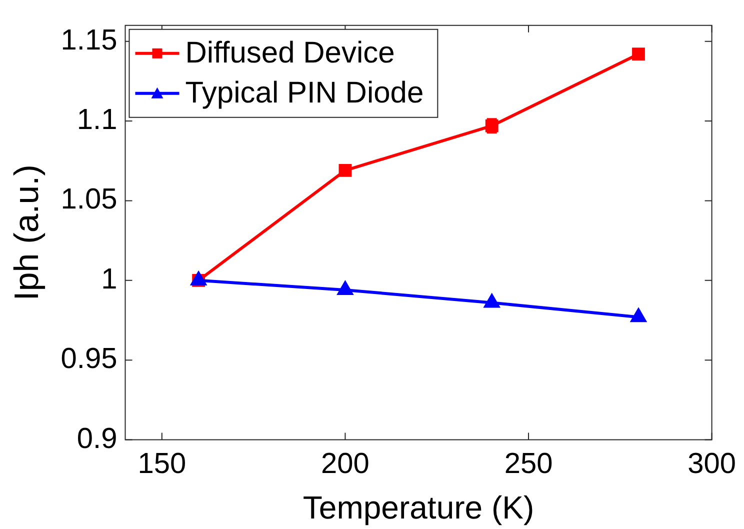  I want to click on y-axis-title: Iph (a.u.), so click(27, 232).